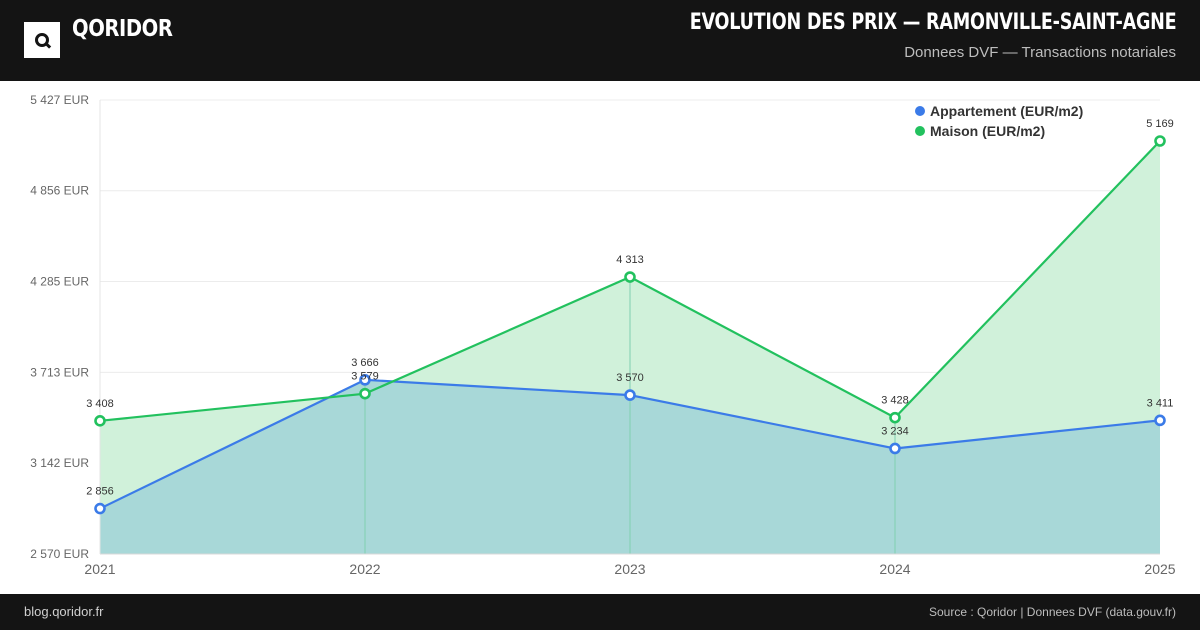 The image size is (1200, 630). What do you see at coordinates (59, 191) in the screenshot?
I see `y-tick-label: 4 856 EUR` at bounding box center [59, 191].